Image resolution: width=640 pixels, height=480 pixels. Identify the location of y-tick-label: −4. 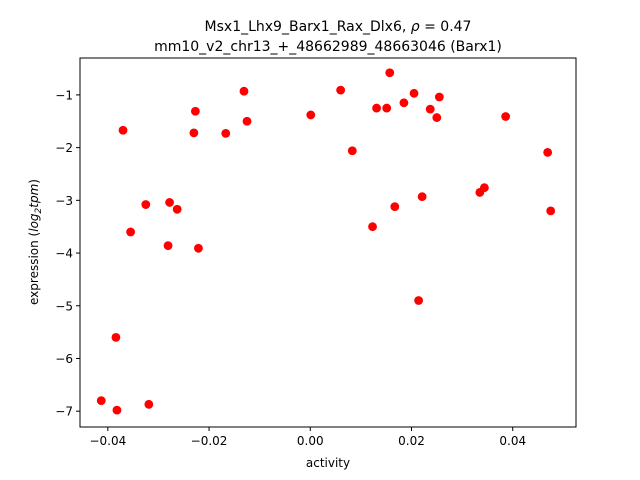
(64, 254).